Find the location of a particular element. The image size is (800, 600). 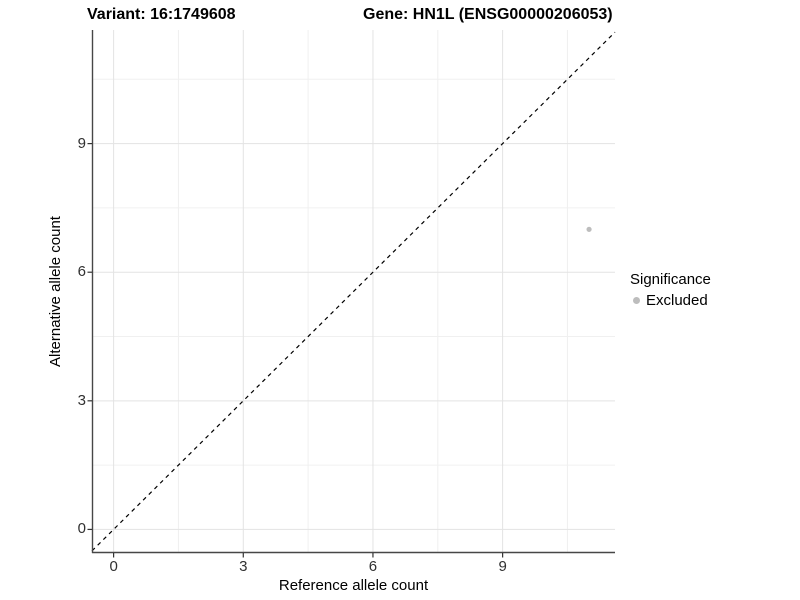

legend-title: Significance is located at coordinates (670, 279).